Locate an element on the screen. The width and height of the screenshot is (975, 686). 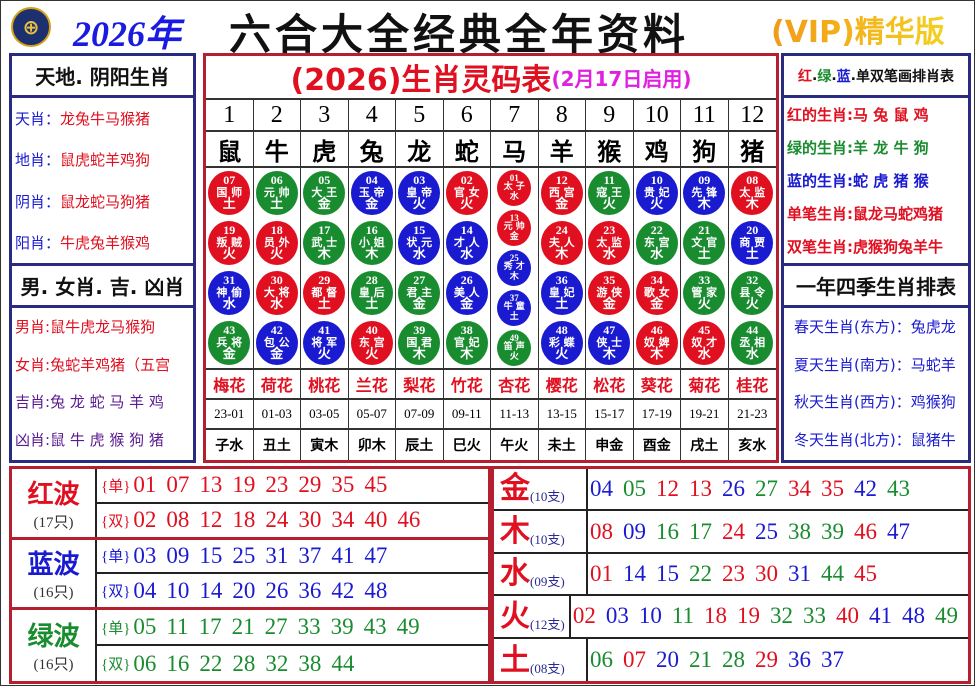
number-ball: 16 小 姐木 is located at coordinates (371, 243).